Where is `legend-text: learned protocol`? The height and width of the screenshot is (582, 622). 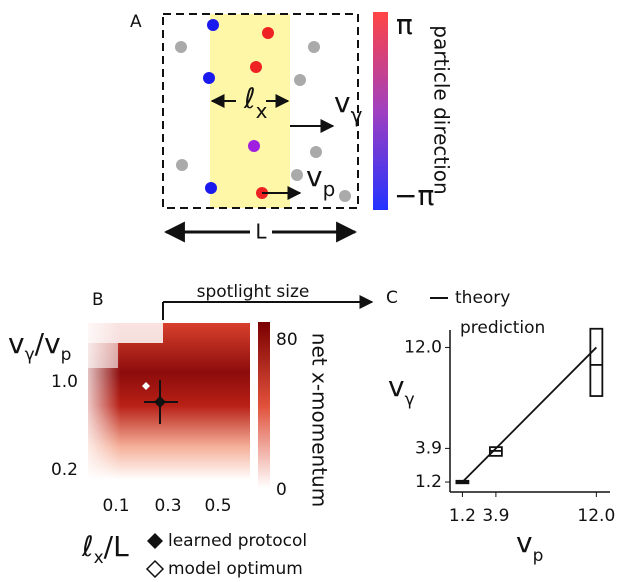 legend-text: learned protocol is located at coordinates (237, 541).